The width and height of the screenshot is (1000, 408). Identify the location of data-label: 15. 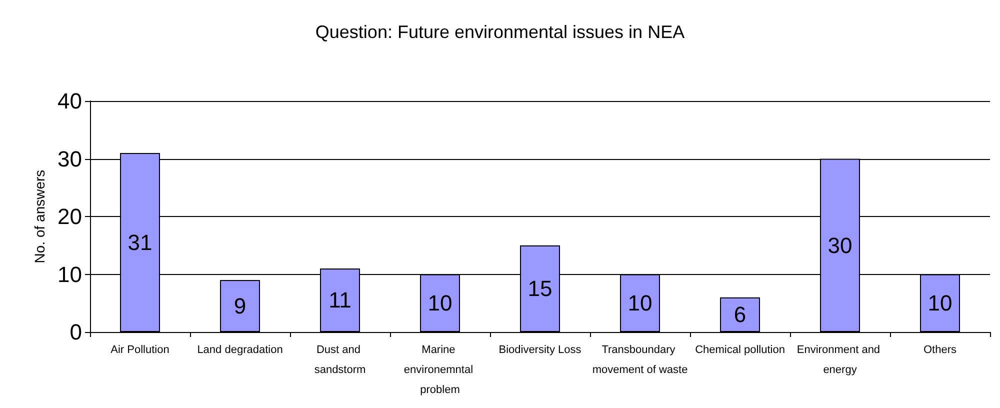
(540, 289).